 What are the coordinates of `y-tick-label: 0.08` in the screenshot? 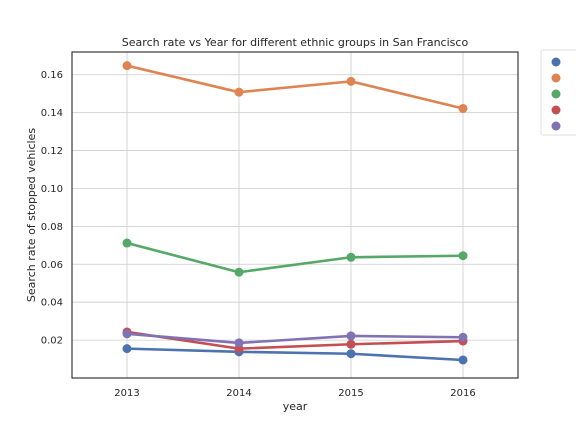 It's located at (52, 227).